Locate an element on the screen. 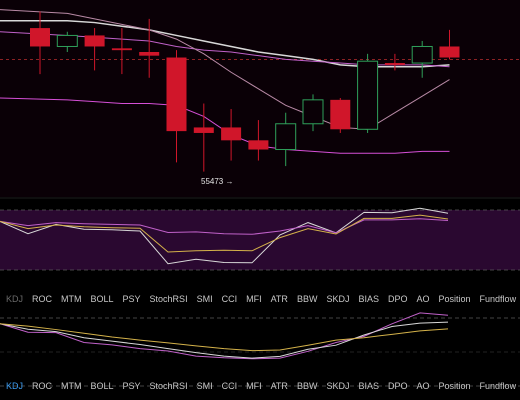 The width and height of the screenshot is (520, 400). price-annotation-arrow-icon: → is located at coordinates (229, 181).